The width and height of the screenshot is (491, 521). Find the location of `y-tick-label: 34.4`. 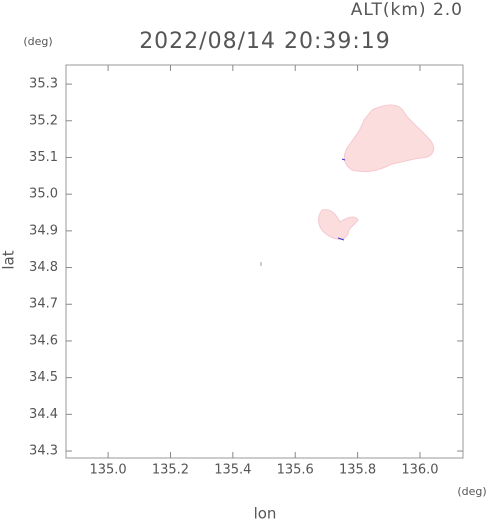

y-tick-label: 34.4 is located at coordinates (43, 414).